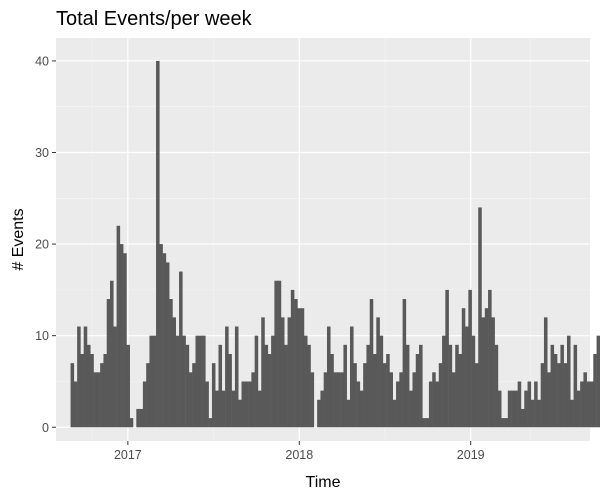 This screenshot has width=600, height=500. Describe the element at coordinates (299, 455) in the screenshot. I see `x-tick-label: 2018` at that location.